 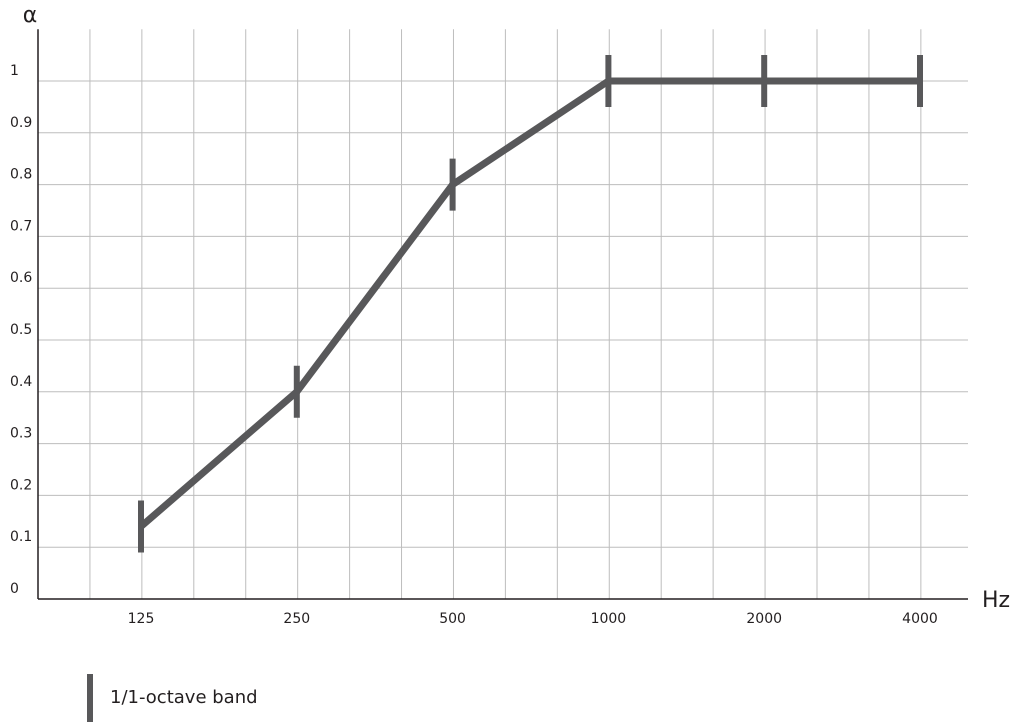 What do you see at coordinates (21, 123) in the screenshot?
I see `y-tick-label: 0.9` at bounding box center [21, 123].